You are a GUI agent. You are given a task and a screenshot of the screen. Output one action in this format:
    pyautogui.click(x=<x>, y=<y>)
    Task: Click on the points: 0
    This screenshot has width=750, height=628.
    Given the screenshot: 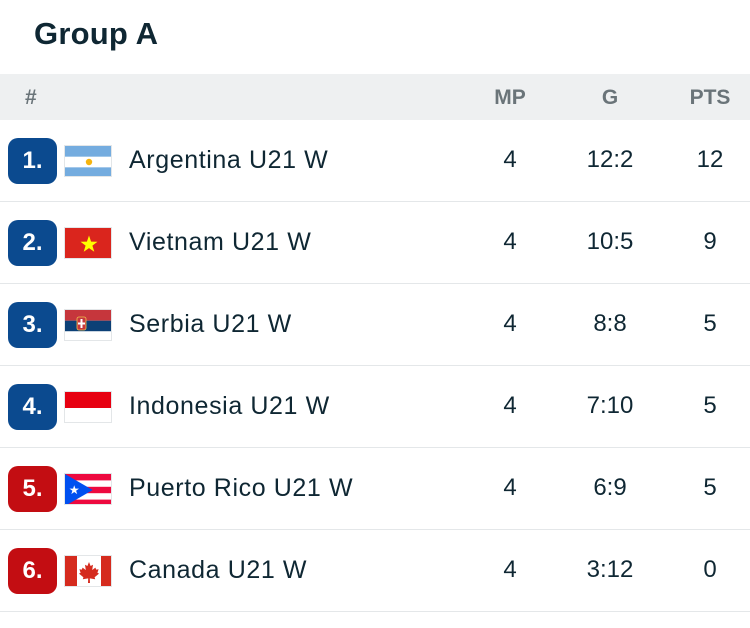 What is the action you would take?
    pyautogui.click(x=710, y=569)
    